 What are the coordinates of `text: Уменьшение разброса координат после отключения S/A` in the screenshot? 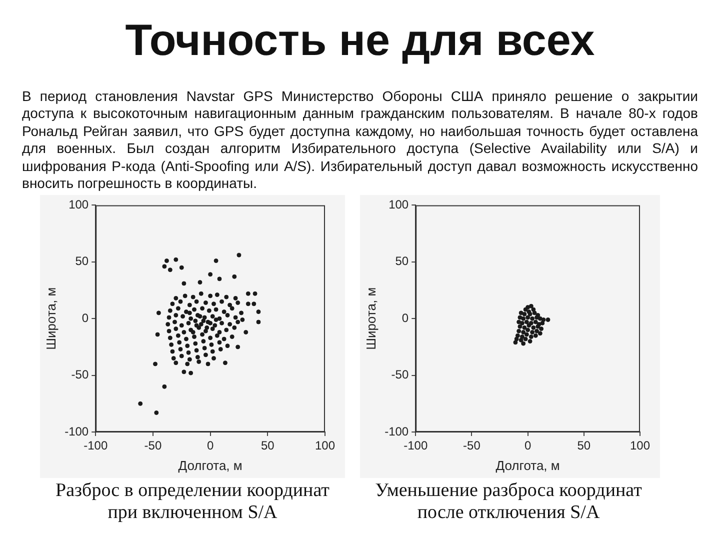 It's located at (508, 502).